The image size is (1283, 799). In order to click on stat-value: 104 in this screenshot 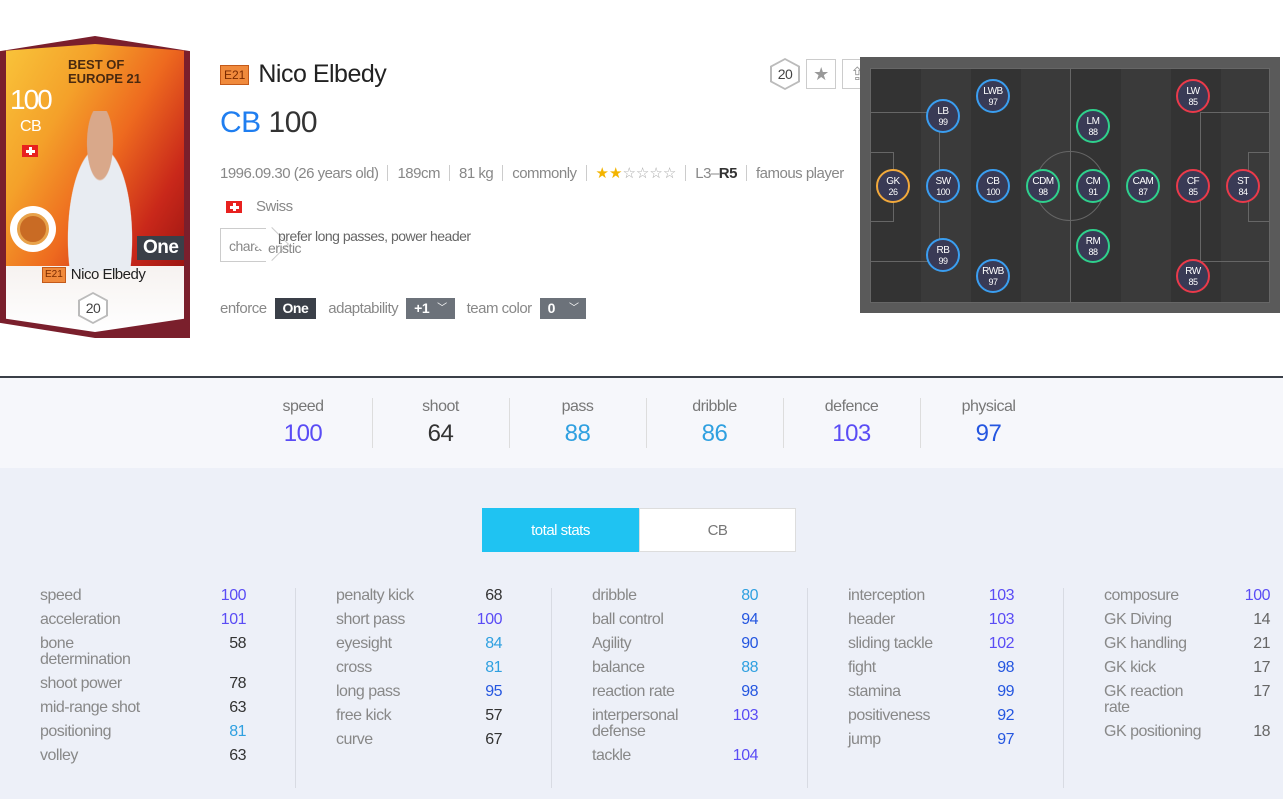, I will do `click(745, 755)`.